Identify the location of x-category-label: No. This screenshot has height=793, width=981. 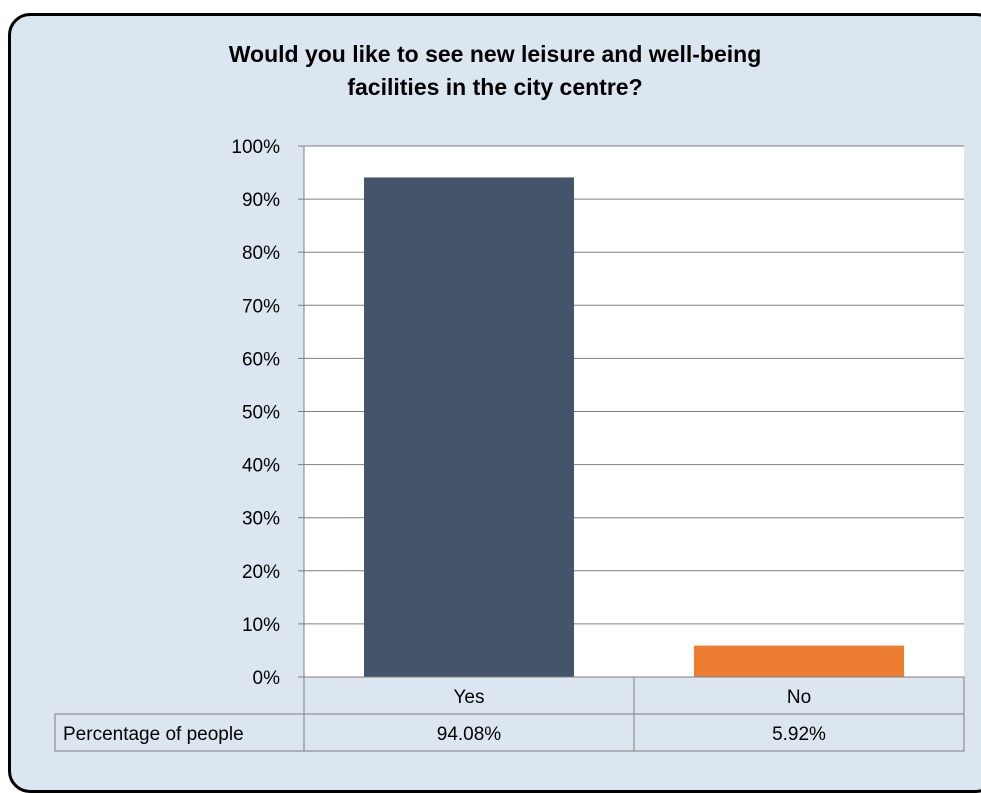
(799, 697).